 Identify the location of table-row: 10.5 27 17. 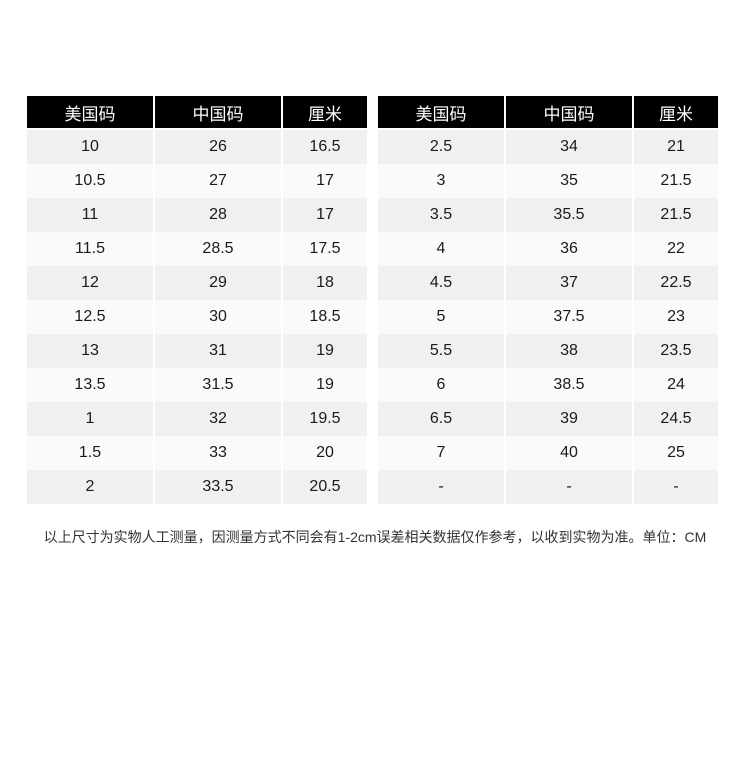
(197, 181).